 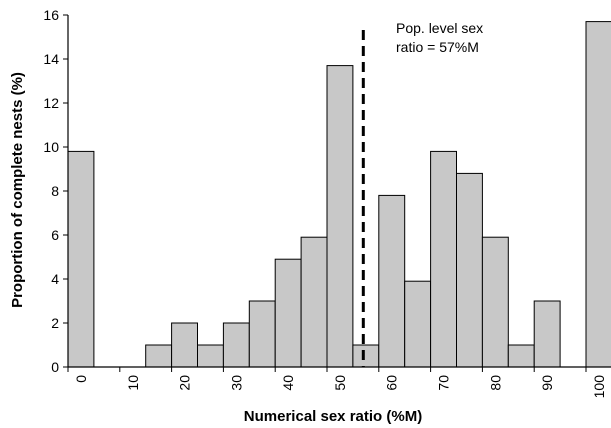 I want to click on x-tick-label-40: 40, so click(x=288, y=383).